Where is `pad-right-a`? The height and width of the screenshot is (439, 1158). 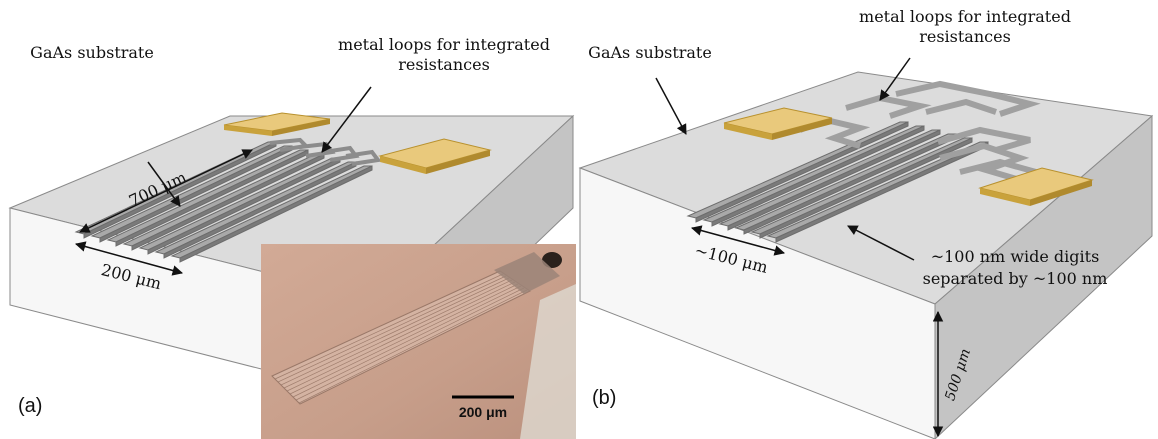 pad-right-a is located at coordinates (435, 156).